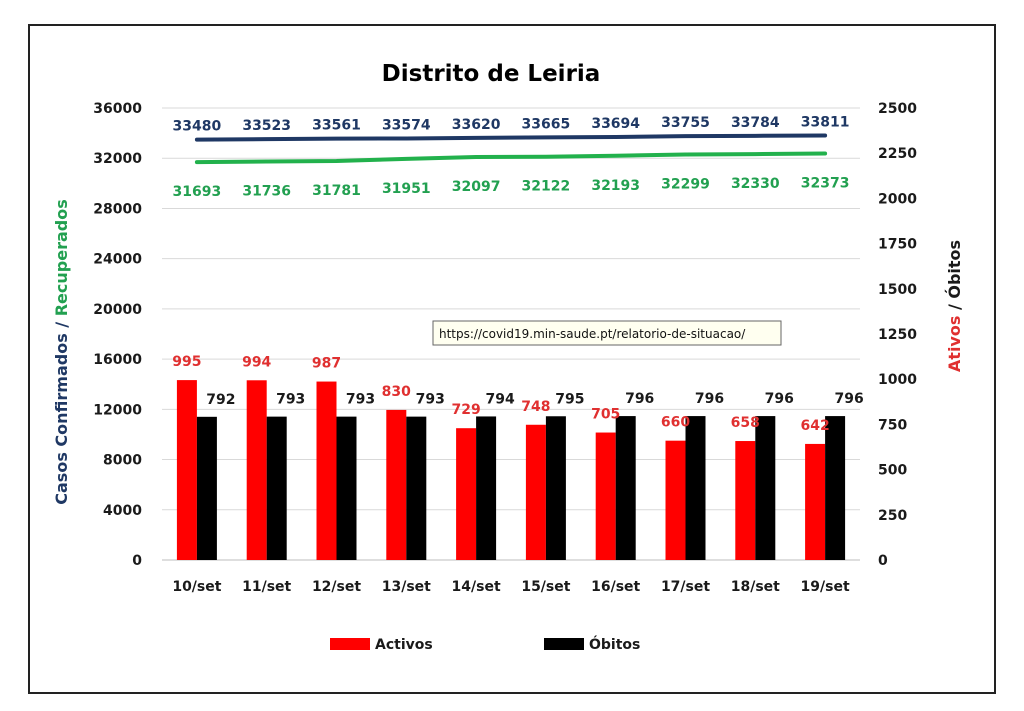  Describe the element at coordinates (117, 209) in the screenshot. I see `left-tick-label: 28000` at that location.